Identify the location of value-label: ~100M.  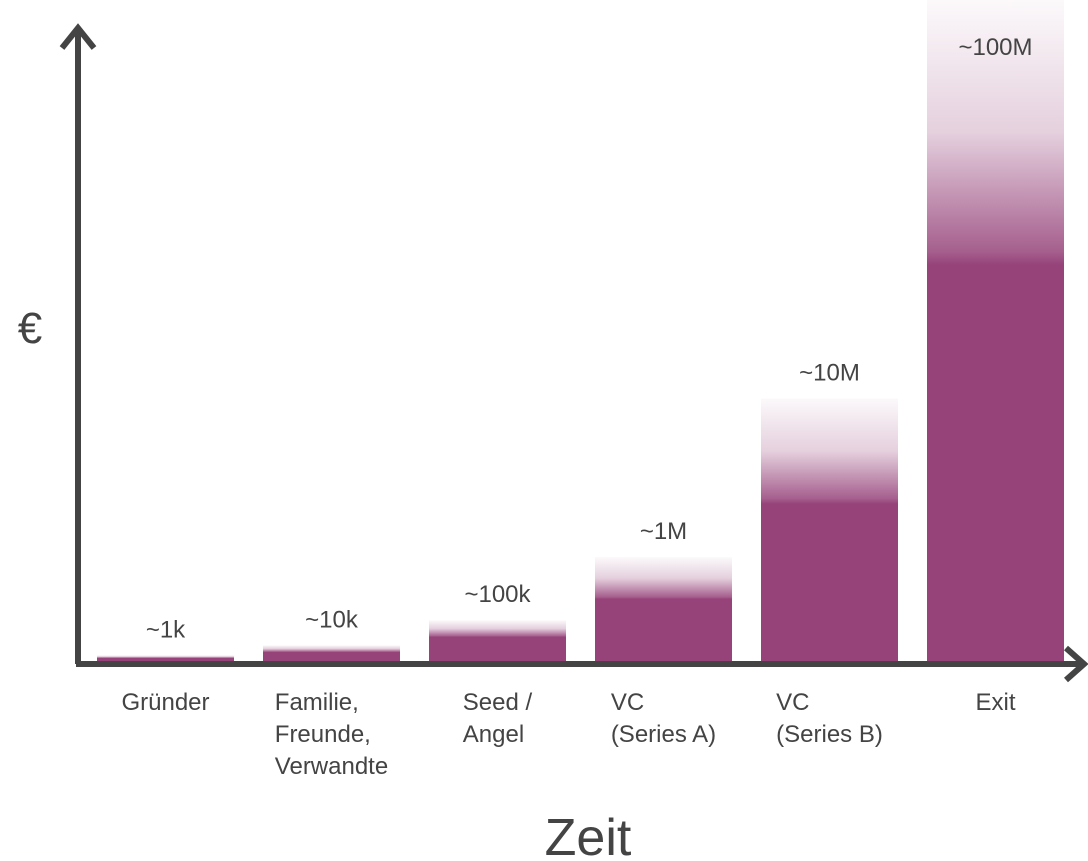
(995, 47).